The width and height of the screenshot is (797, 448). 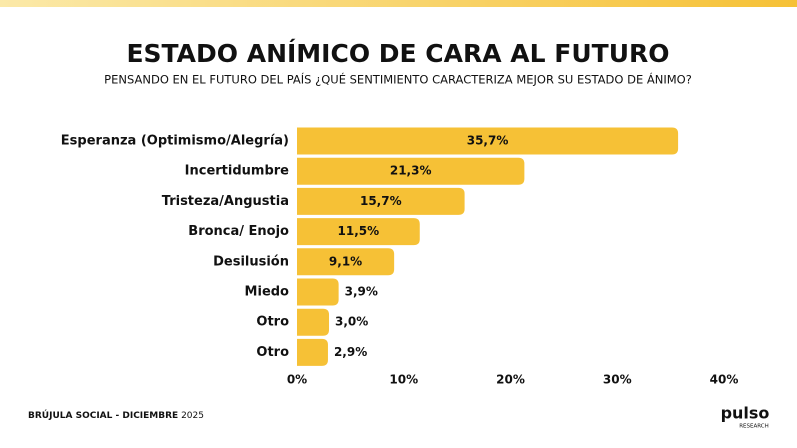 I want to click on value-label: 21,3%, so click(x=411, y=171).